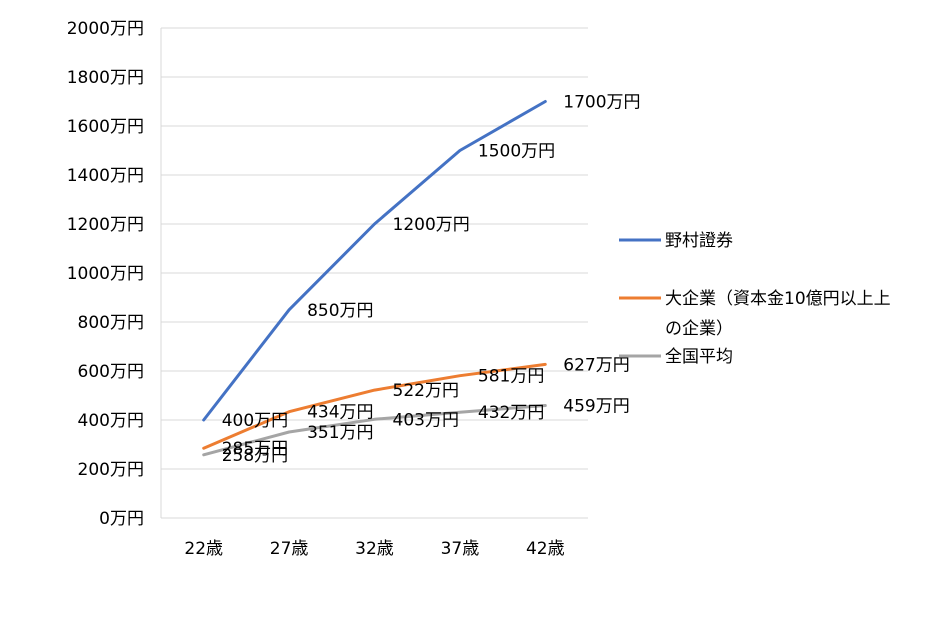  I want to click on x-tick-label: 27歳, so click(289, 549).